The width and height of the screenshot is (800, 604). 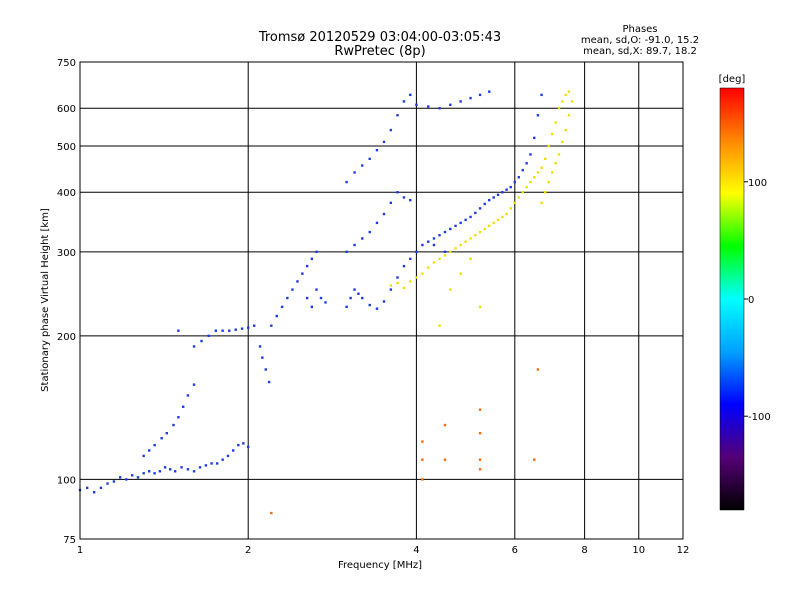 I want to click on y-tick-label: 500, so click(x=66, y=147).